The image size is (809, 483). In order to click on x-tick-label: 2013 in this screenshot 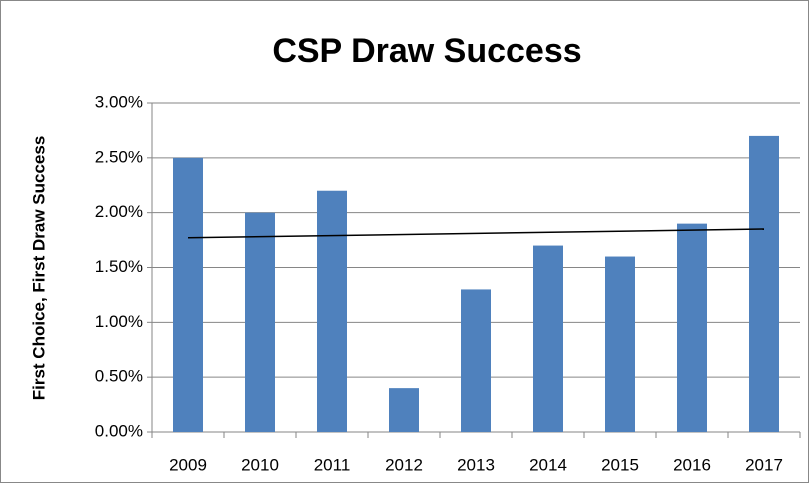, I will do `click(476, 464)`.